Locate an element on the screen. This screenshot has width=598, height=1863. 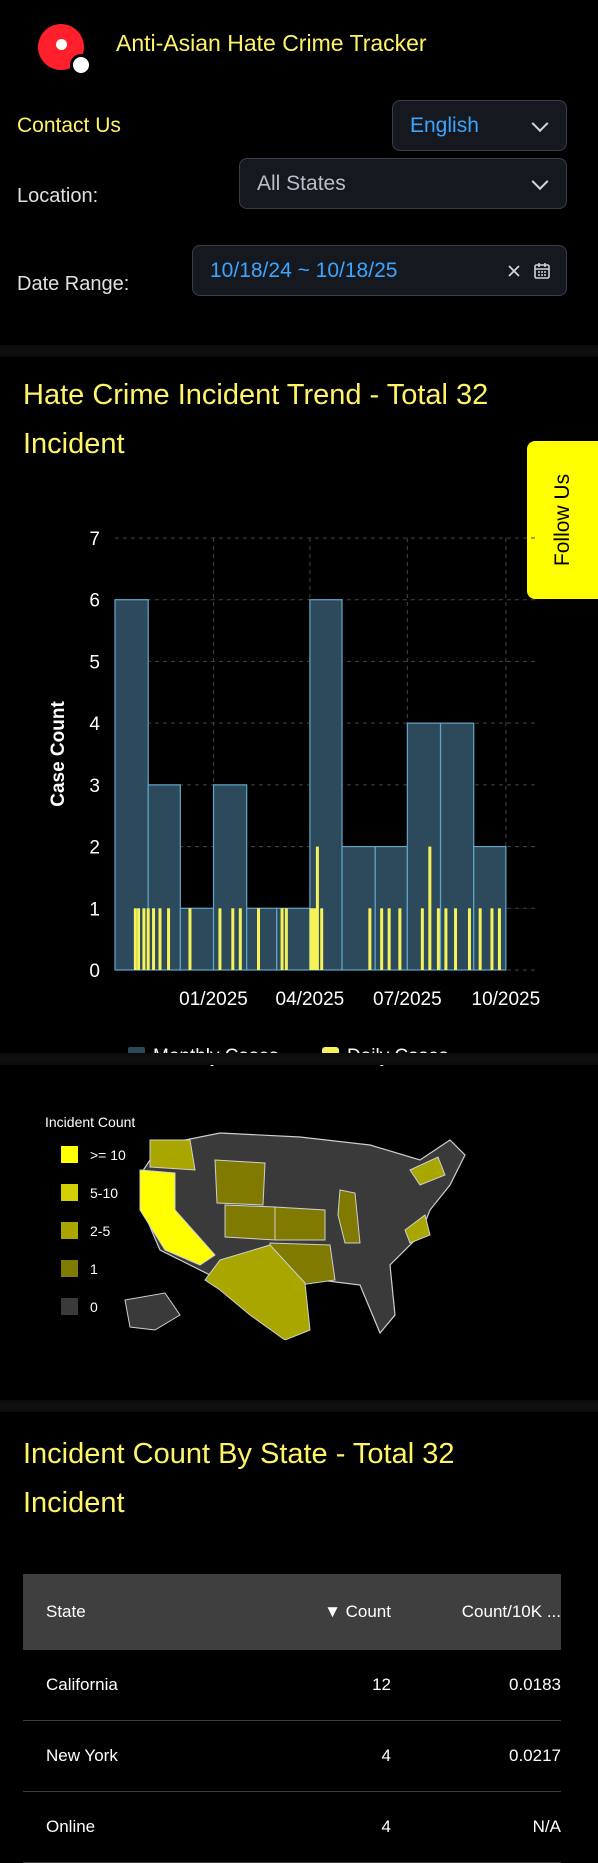
header-count-label: Count is located at coordinates (368, 1611).